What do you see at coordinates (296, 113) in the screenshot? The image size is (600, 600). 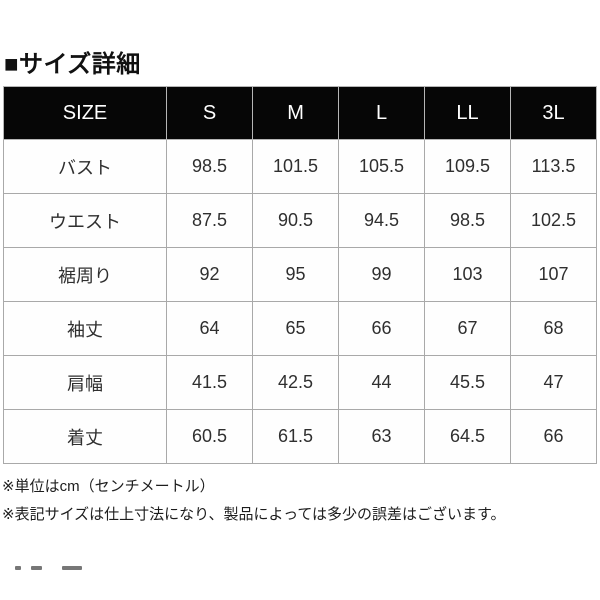 I see `header-cell-m: M` at bounding box center [296, 113].